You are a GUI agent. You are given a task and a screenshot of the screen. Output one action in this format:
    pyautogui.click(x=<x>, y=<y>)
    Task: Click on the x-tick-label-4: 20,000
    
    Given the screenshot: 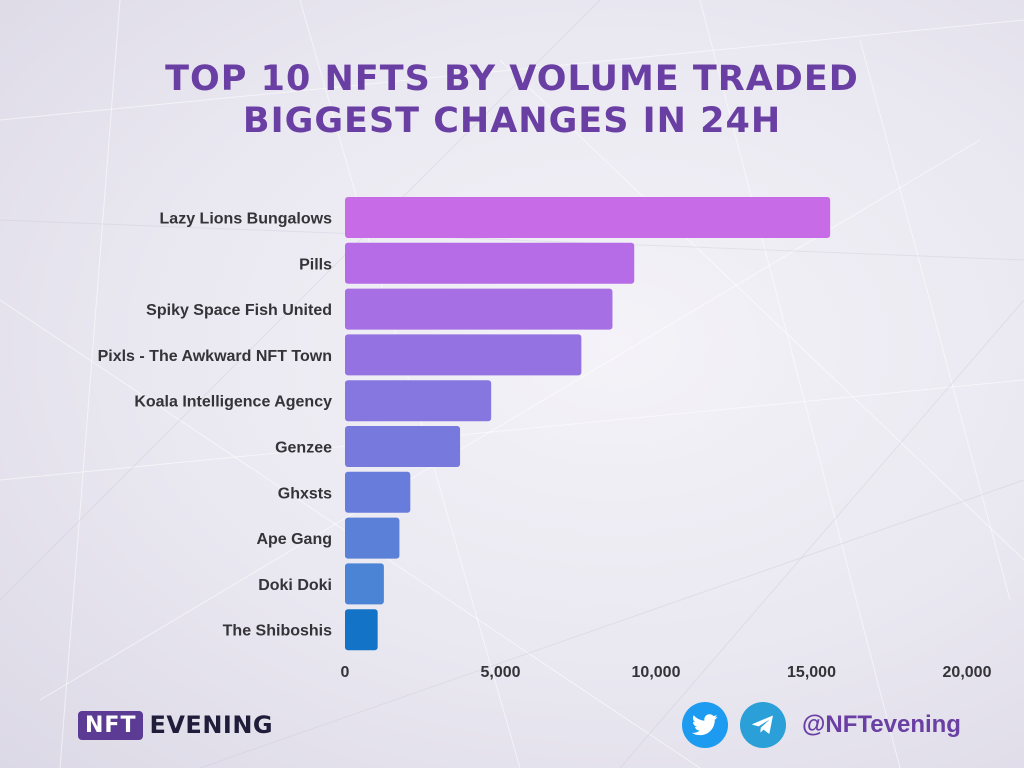 What is the action you would take?
    pyautogui.click(x=967, y=672)
    